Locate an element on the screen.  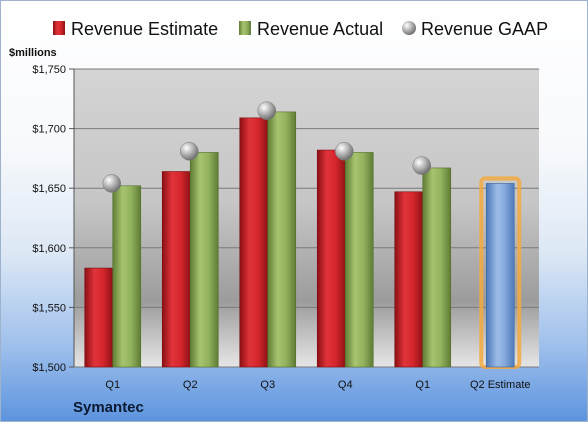
y-tick-label: $1,750 is located at coordinates (49, 70).